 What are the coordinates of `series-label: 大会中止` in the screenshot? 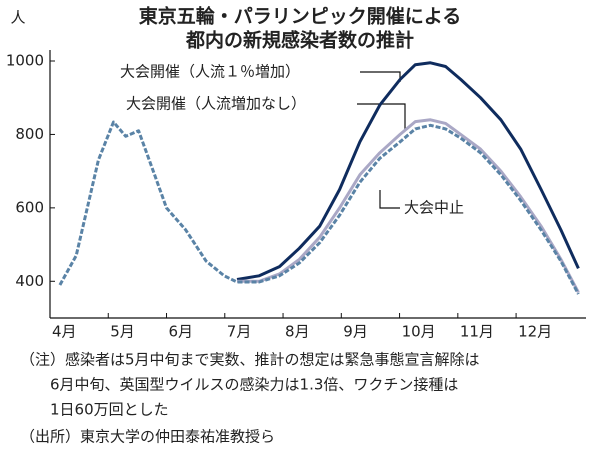 It's located at (434, 208).